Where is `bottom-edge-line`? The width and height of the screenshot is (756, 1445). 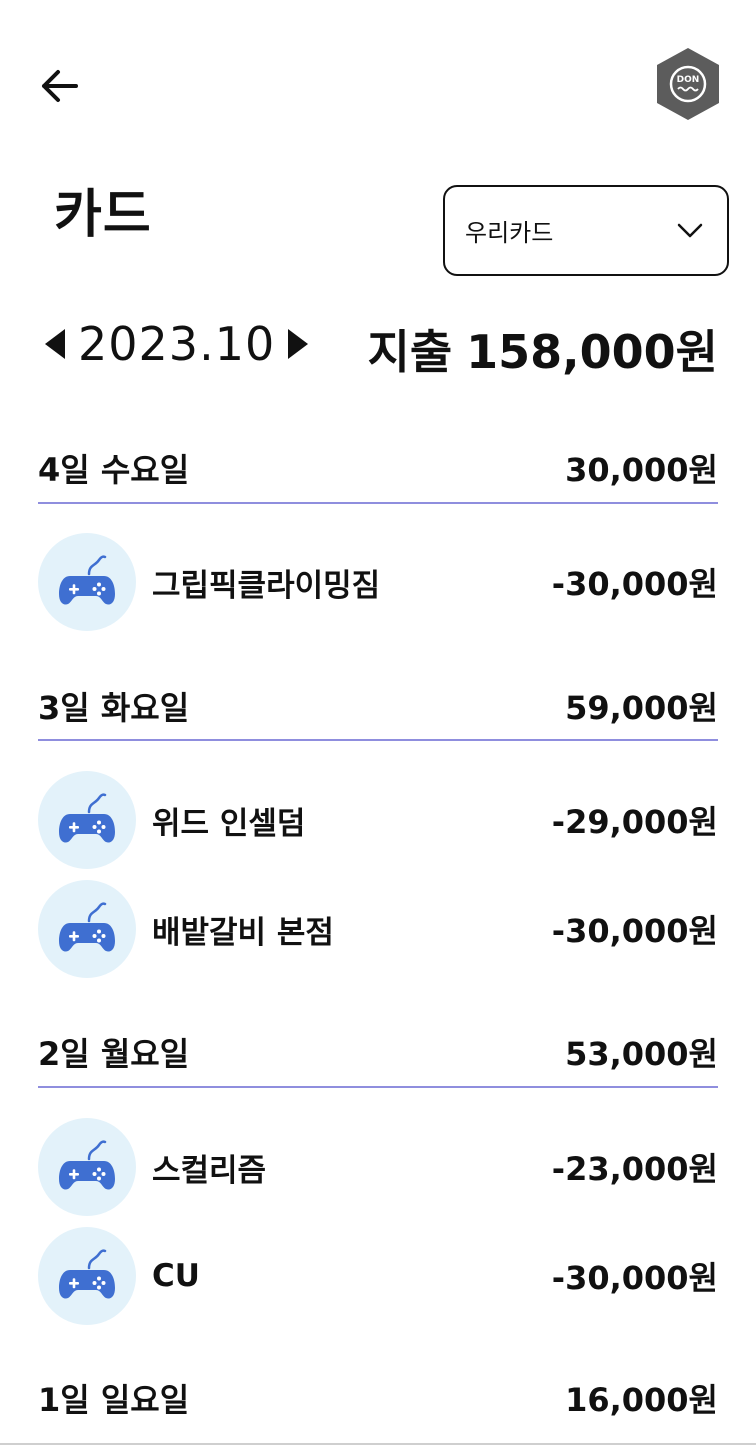 bottom-edge-line is located at coordinates (378, 1444).